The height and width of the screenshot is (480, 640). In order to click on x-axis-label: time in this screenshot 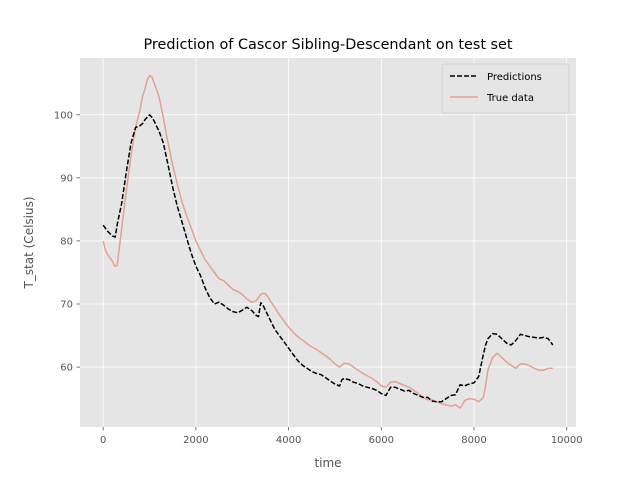, I will do `click(327, 463)`.